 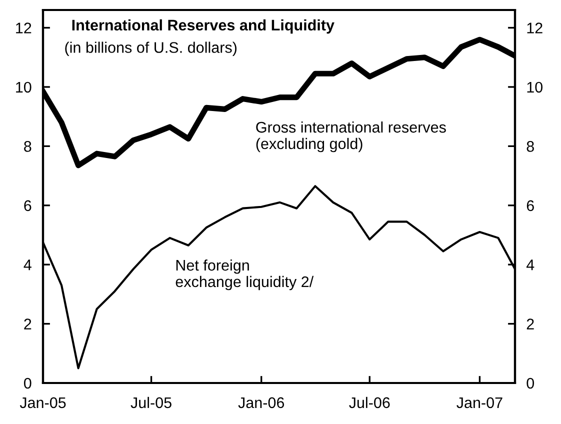 What do you see at coordinates (28, 146) in the screenshot?
I see `y-tick-label: 8` at bounding box center [28, 146].